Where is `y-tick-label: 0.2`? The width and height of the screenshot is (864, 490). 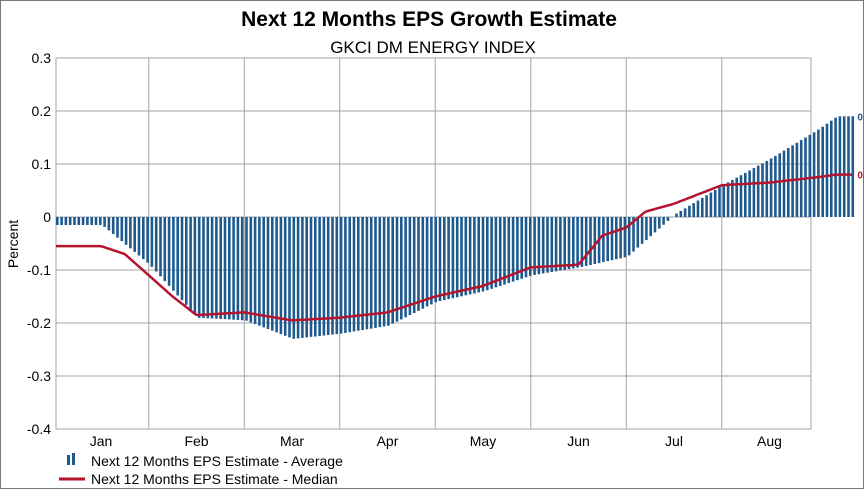
y-tick-label: 0.2 is located at coordinates (42, 111).